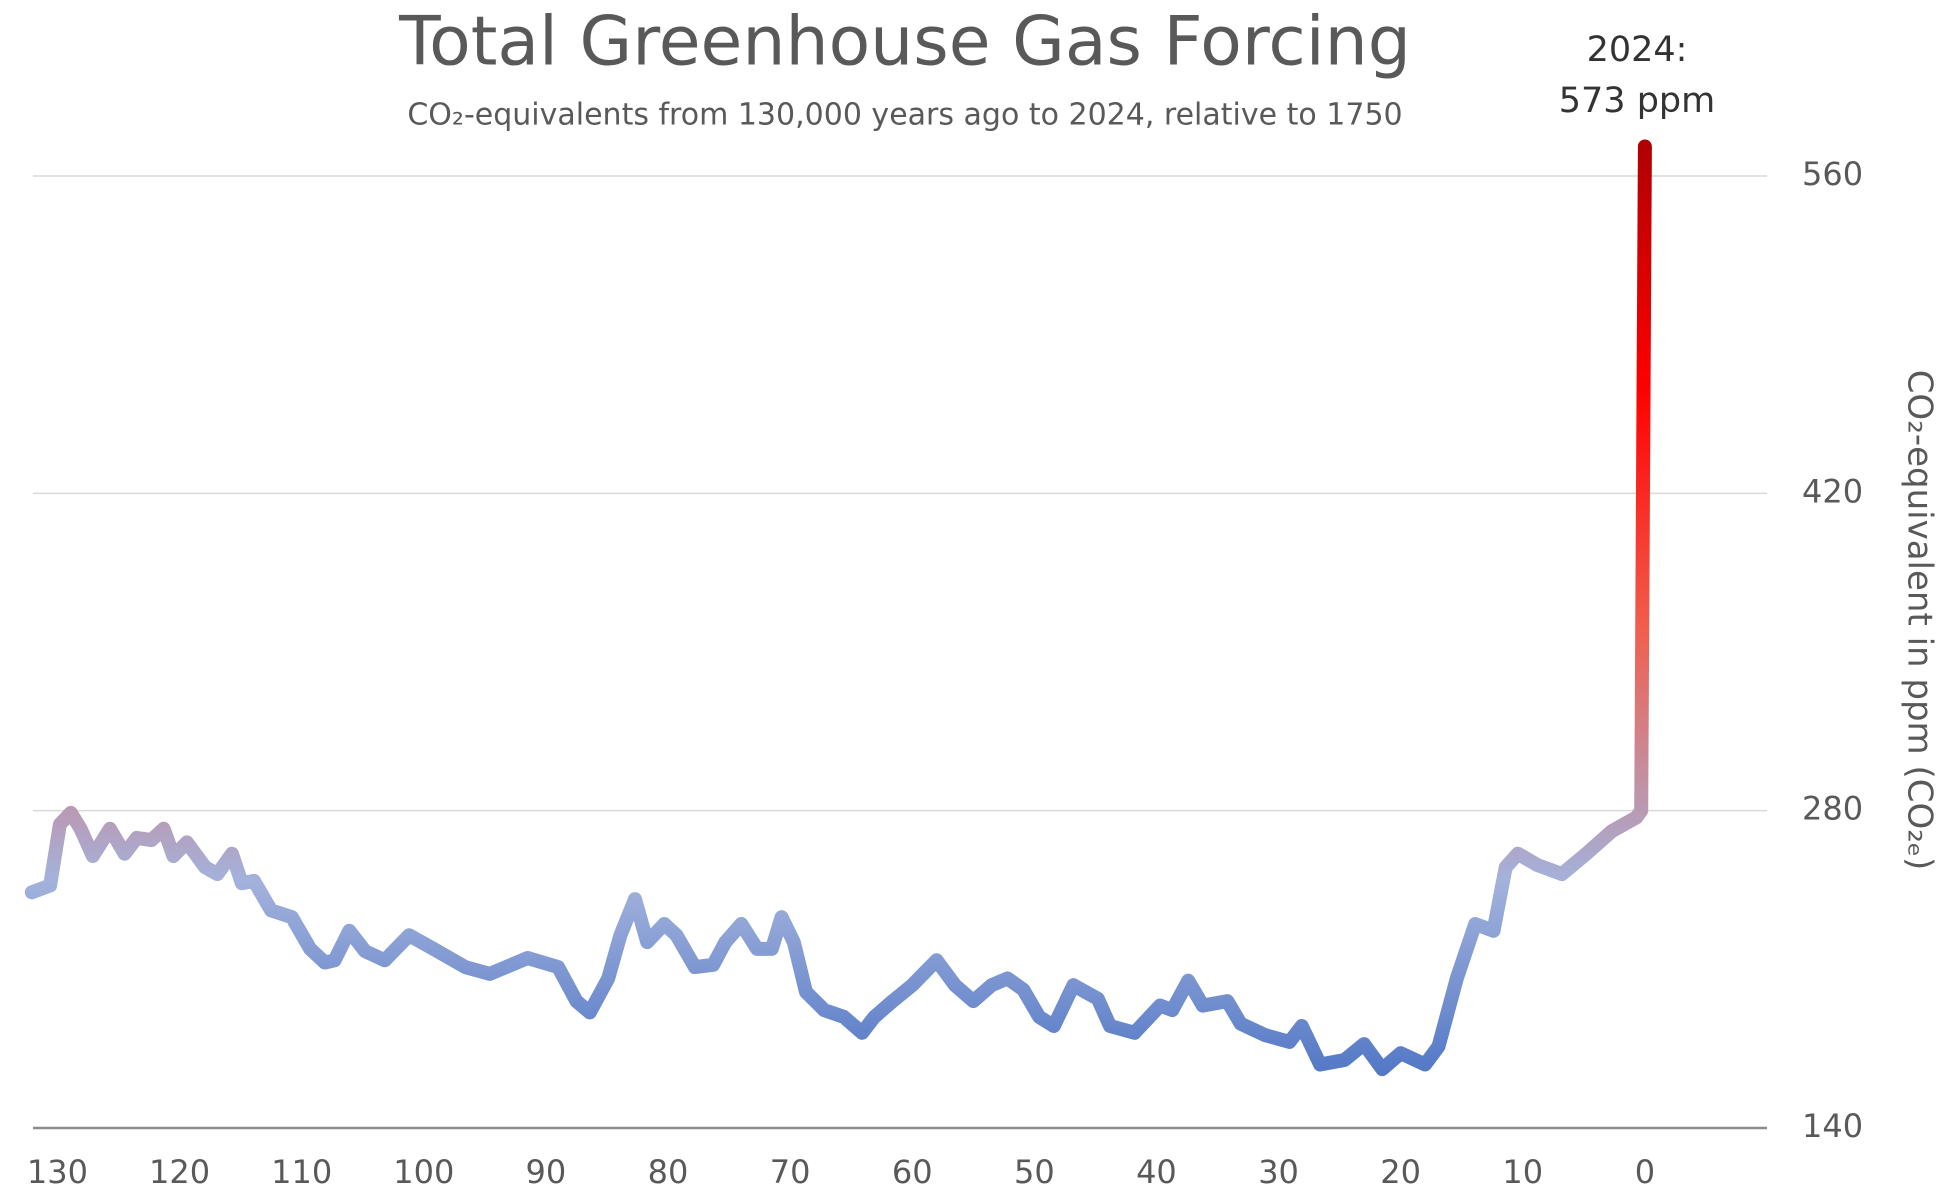 The width and height of the screenshot is (1944, 1200). Describe the element at coordinates (1637, 101) in the screenshot. I see `annotation: 573 ppm` at that location.